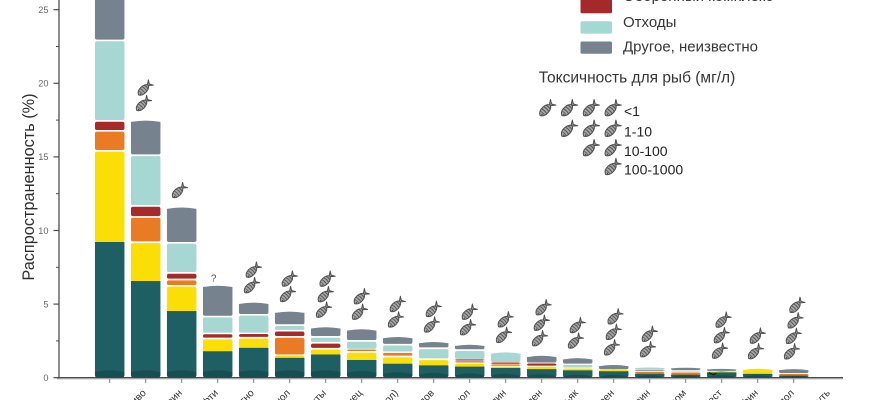  What do you see at coordinates (649, 22) in the screenshot?
I see `svg-text: Отходы` at bounding box center [649, 22].